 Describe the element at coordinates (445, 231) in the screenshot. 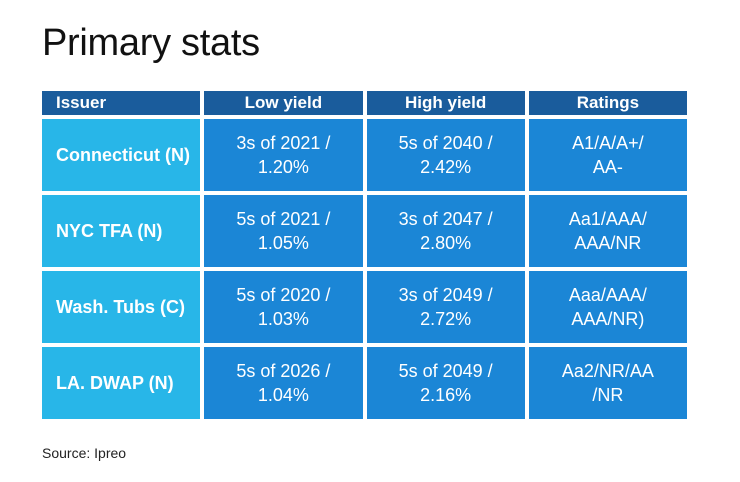

I see `high-yield-cell: 3s of 2047 / 2.80%` at that location.